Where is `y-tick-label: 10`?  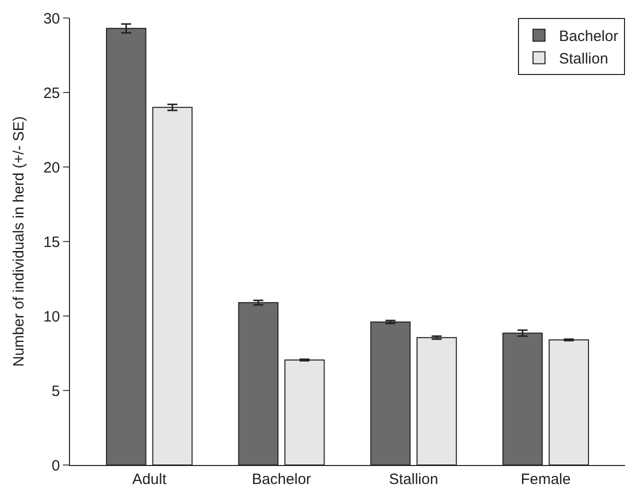
y-tick-label: 10 is located at coordinates (51, 317).